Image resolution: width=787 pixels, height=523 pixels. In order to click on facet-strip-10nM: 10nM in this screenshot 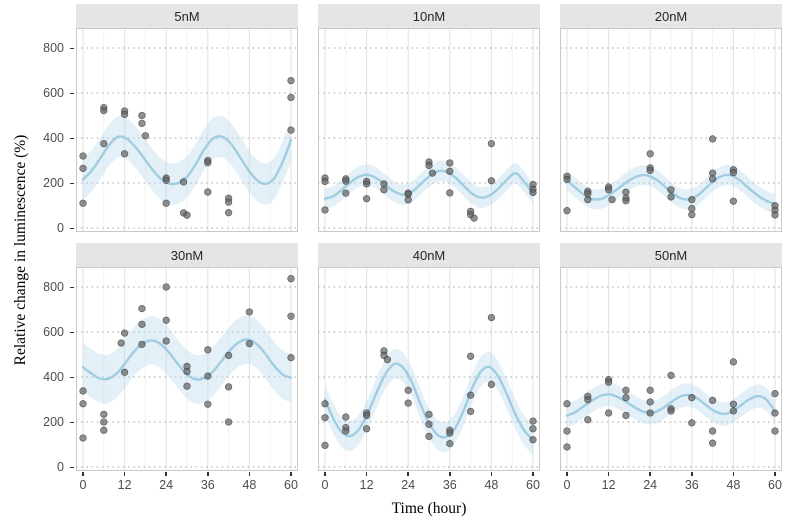, I will do `click(429, 16)`.